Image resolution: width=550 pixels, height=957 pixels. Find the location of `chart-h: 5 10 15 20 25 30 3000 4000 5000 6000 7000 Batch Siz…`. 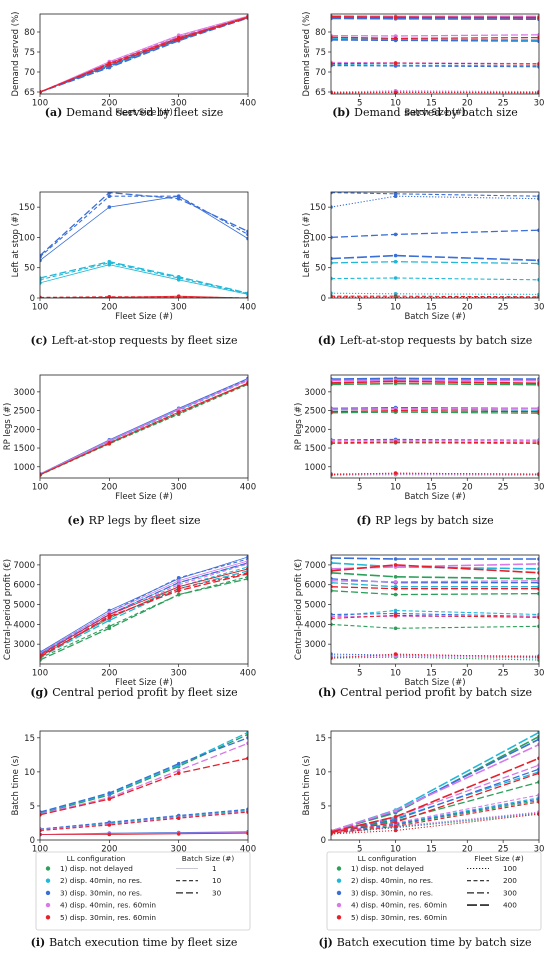

chart-h: 5 10 15 20 25 30 3000 4000 5000 6000 7000 Batch Siz… is located at coordinates (419, 626).